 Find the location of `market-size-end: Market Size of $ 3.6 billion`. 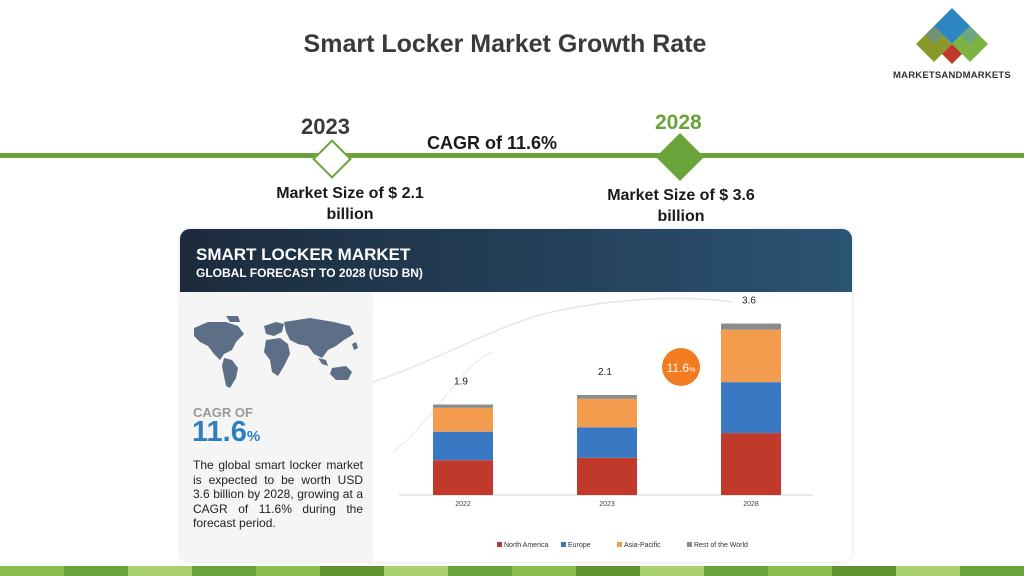

market-size-end: Market Size of $ 3.6 billion is located at coordinates (681, 206).